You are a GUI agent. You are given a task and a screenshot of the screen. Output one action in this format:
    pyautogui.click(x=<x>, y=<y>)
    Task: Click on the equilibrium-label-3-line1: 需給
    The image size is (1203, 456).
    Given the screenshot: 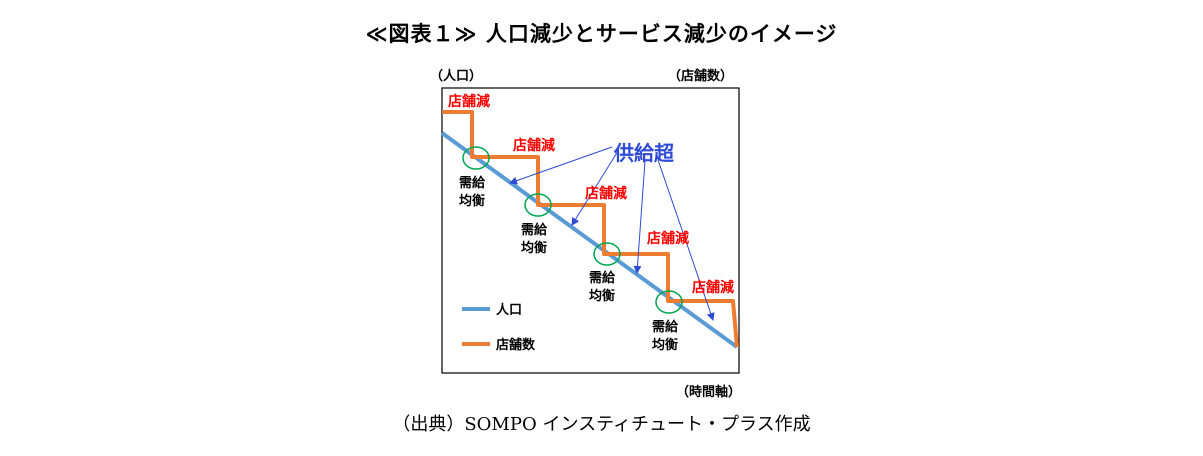 What is the action you would take?
    pyautogui.click(x=602, y=278)
    